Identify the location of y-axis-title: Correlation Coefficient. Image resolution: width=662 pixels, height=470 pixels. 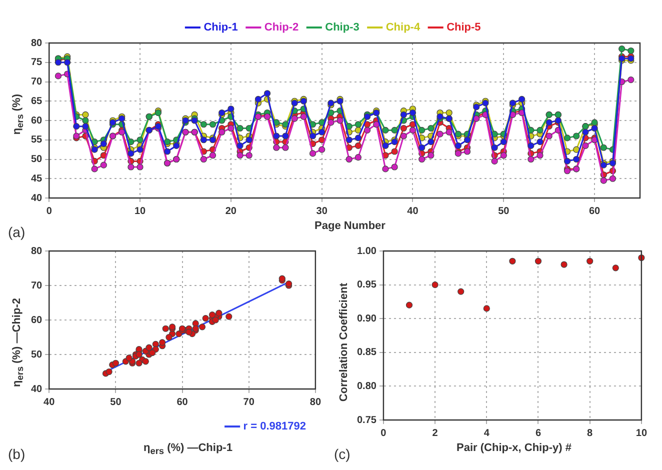
(344, 342).